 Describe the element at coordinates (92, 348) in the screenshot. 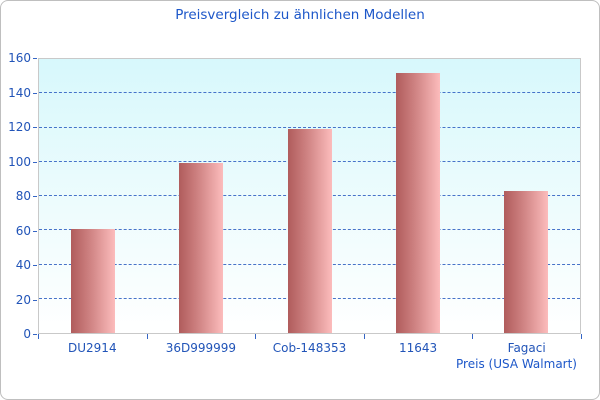

I see `x-tick-label-DU2914: DU2914` at that location.